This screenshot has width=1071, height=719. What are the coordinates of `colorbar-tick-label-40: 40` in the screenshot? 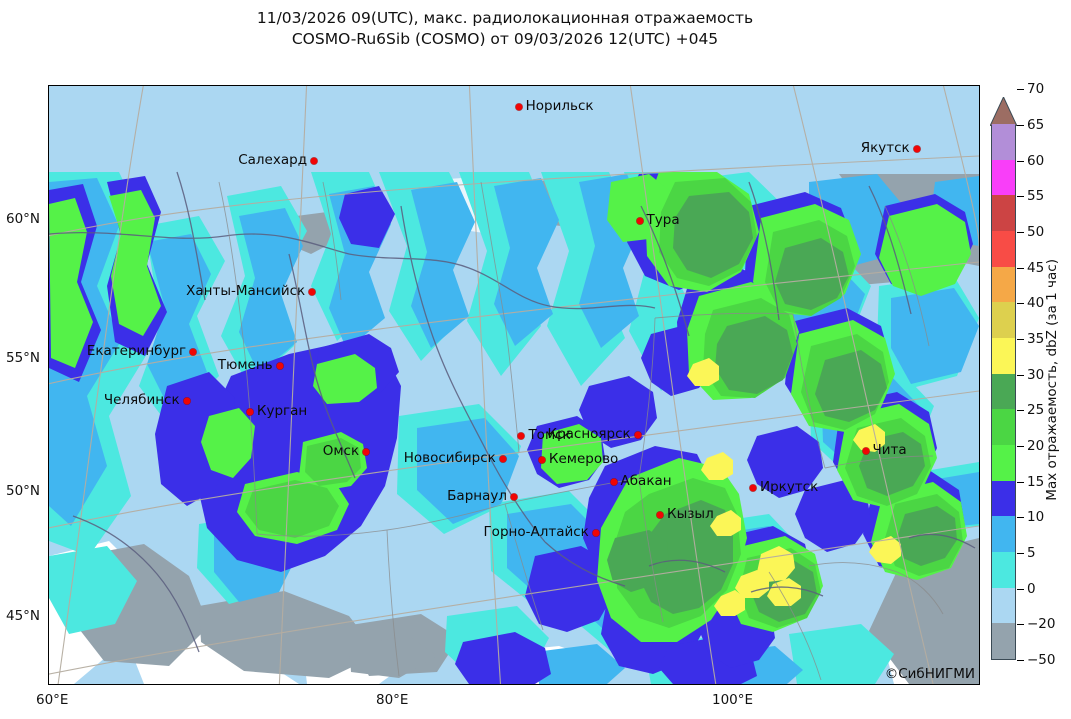 It's located at (1036, 303).